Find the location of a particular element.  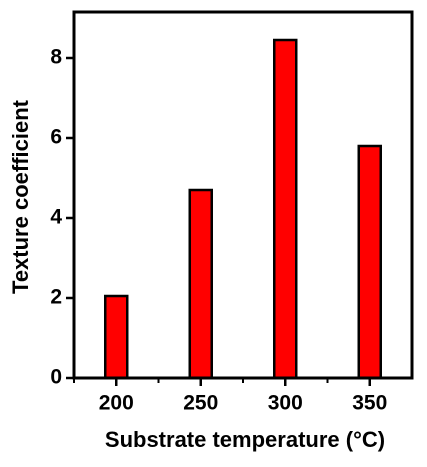

y-tick-label: 8 is located at coordinates (56, 57).